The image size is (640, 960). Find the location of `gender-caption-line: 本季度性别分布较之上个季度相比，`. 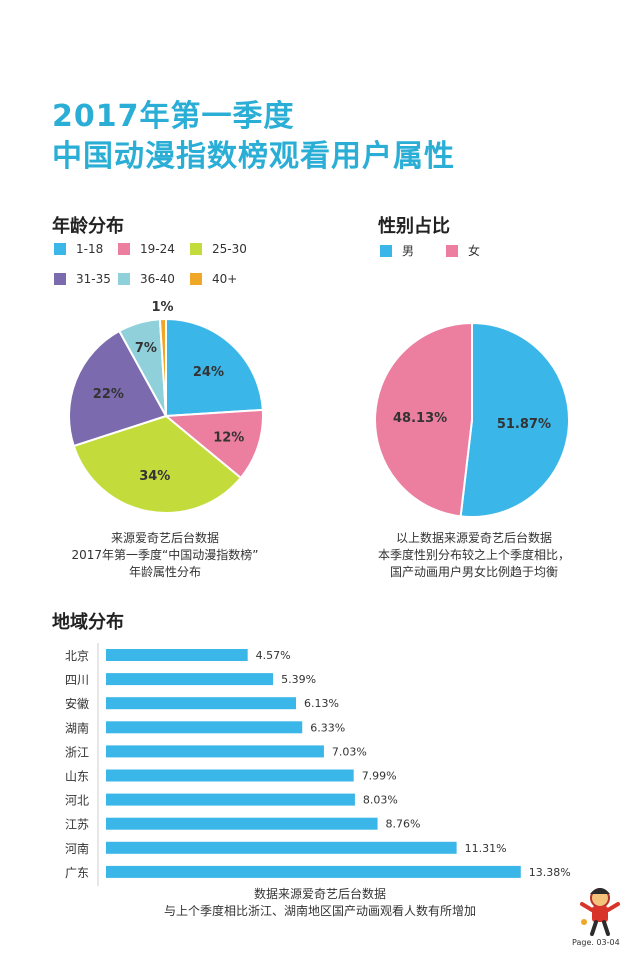

gender-caption-line: 本季度性别分布较之上个季度相比， is located at coordinates (473, 555).